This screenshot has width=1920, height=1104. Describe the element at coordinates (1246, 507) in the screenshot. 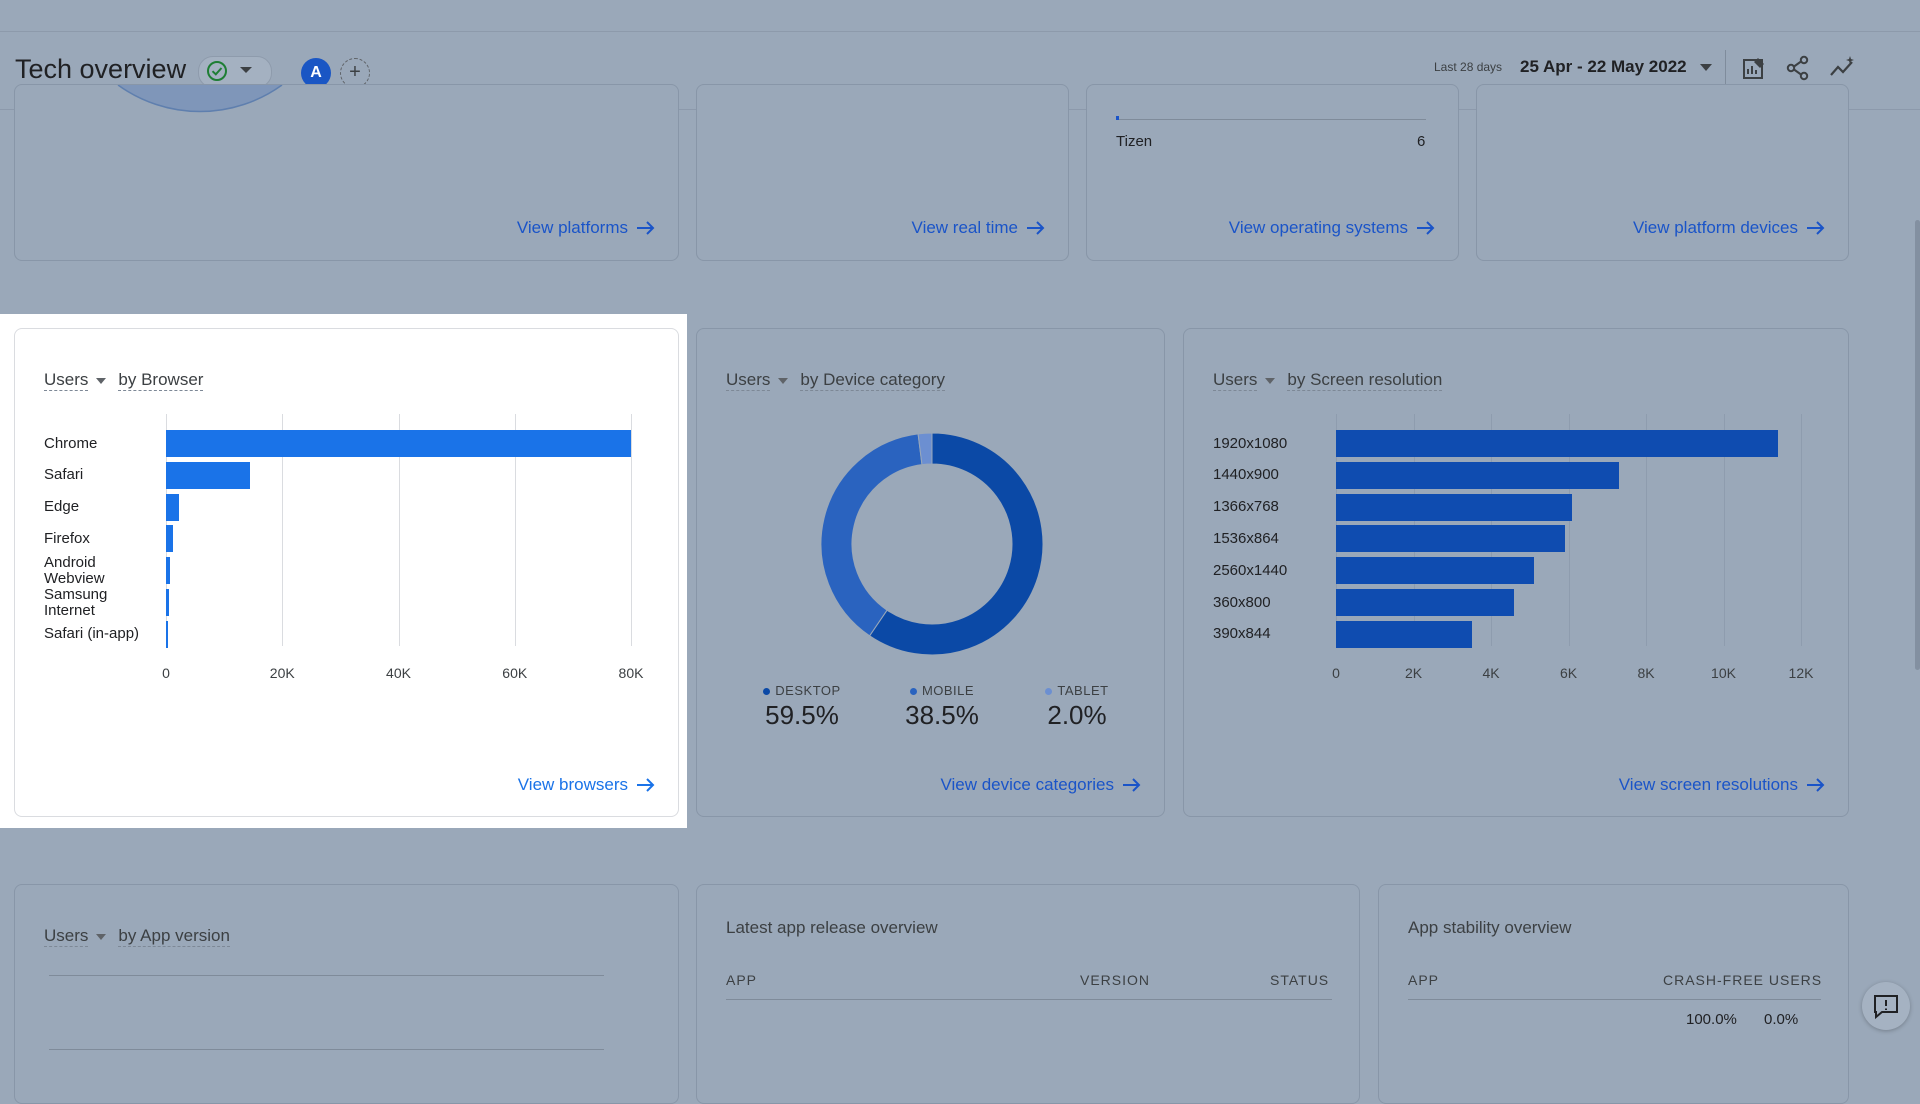

I see `category-label: 1366x768` at that location.